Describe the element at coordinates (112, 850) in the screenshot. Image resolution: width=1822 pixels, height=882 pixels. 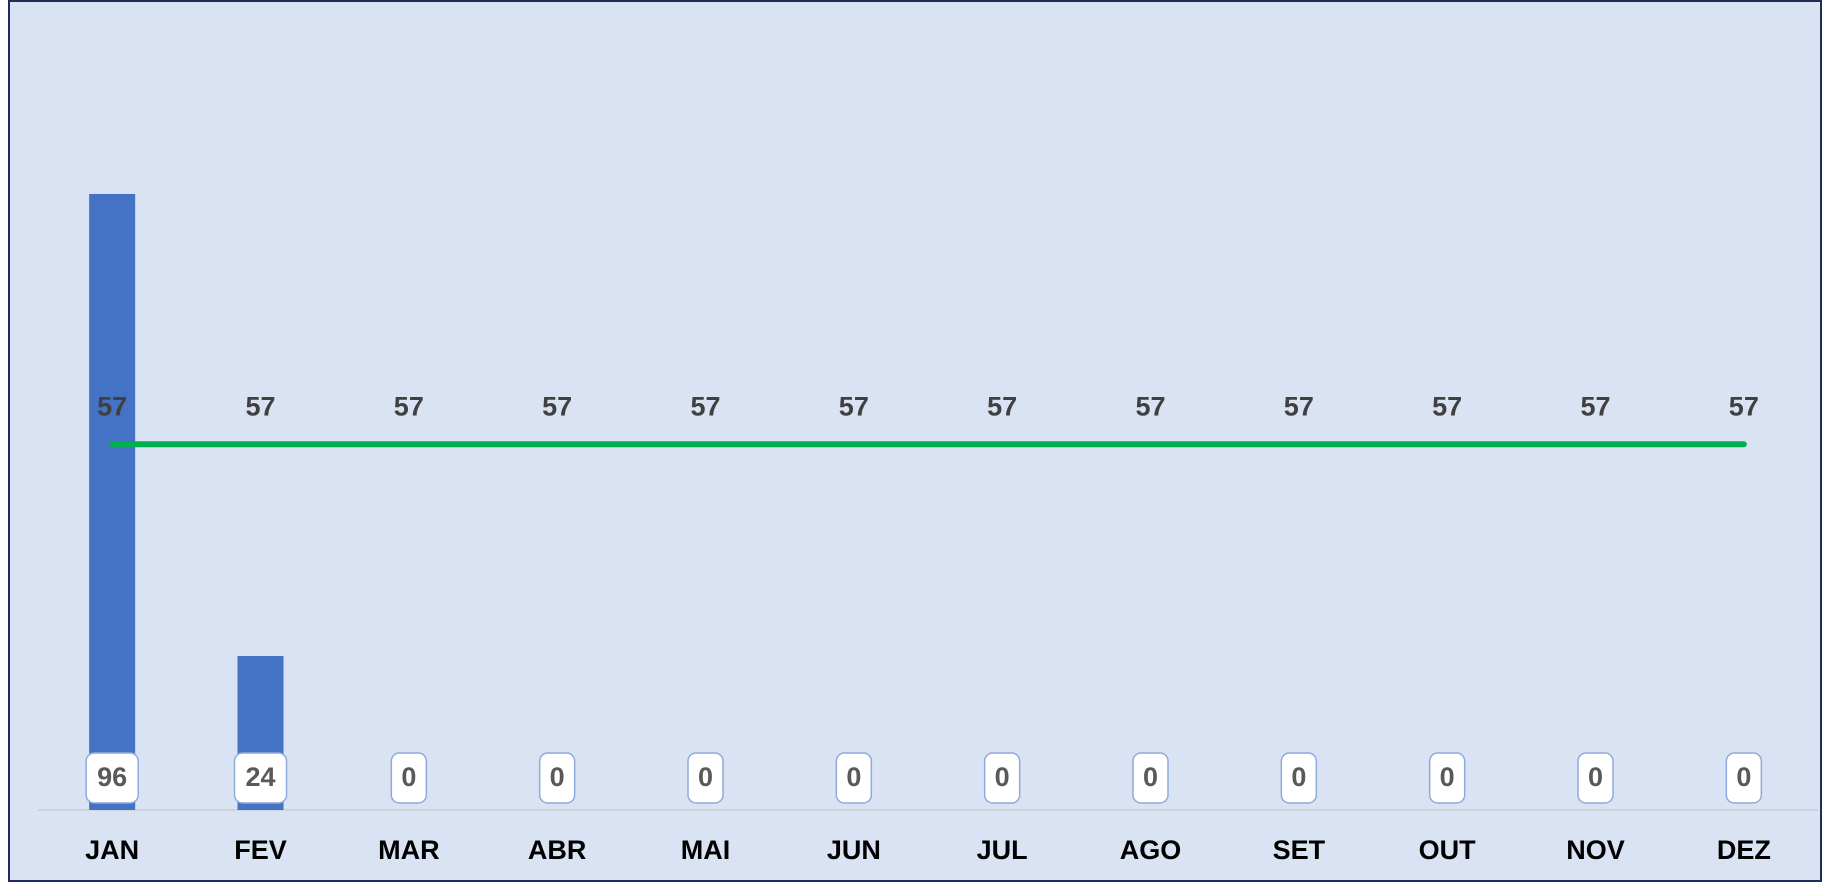
I see `x-tick-label: JAN` at that location.